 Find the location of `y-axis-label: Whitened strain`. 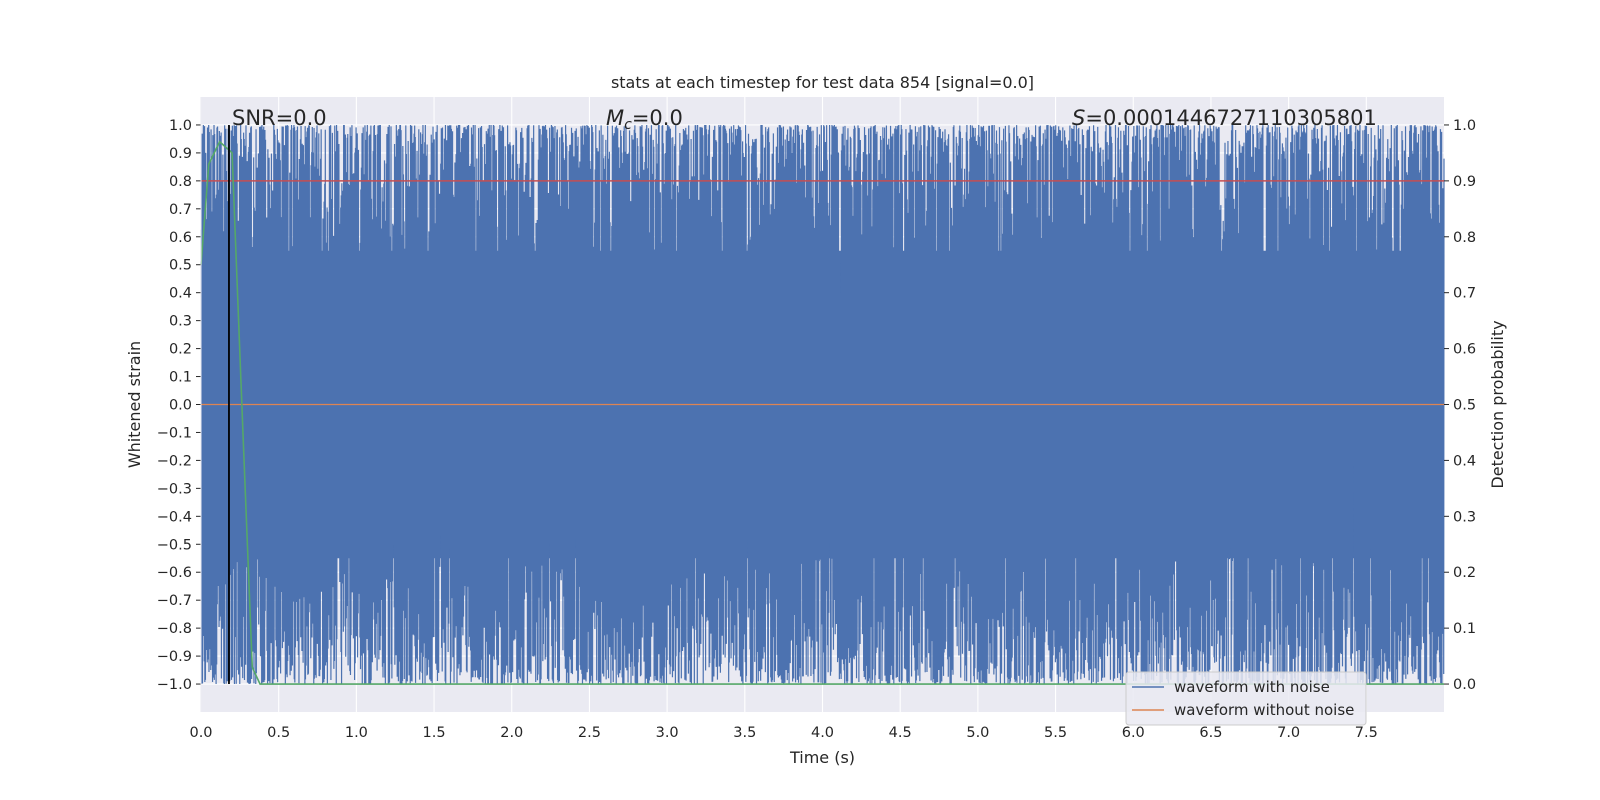

y-axis-label: Whitened strain is located at coordinates (134, 404).